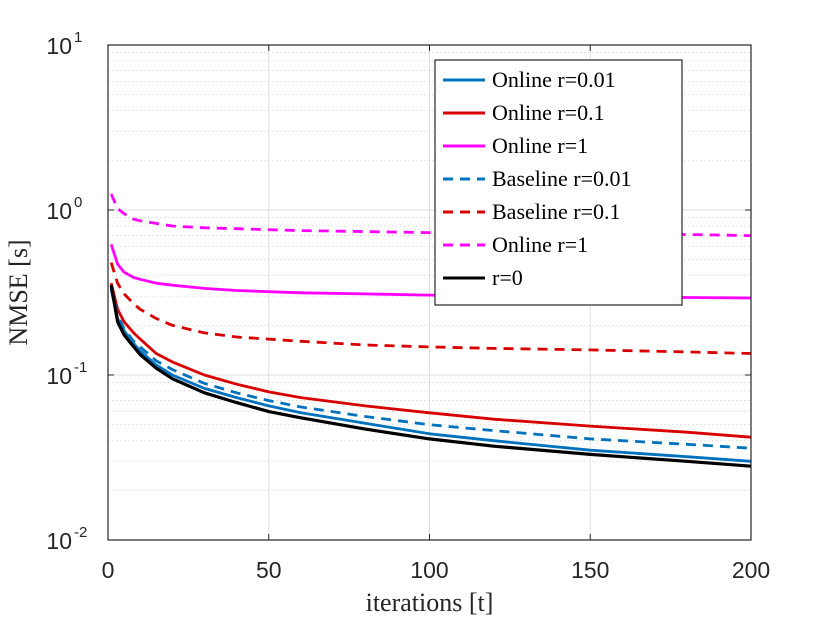 This screenshot has width=830, height=623. Describe the element at coordinates (562, 178) in the screenshot. I see `legend-label: Baseline r=0.01` at that location.